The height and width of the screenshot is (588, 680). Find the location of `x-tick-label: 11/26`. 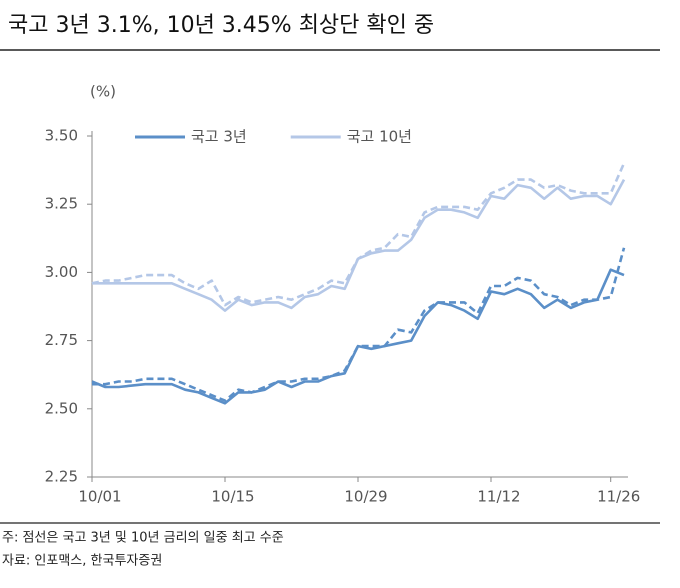

x-tick-label: 11/26 is located at coordinates (618, 497).